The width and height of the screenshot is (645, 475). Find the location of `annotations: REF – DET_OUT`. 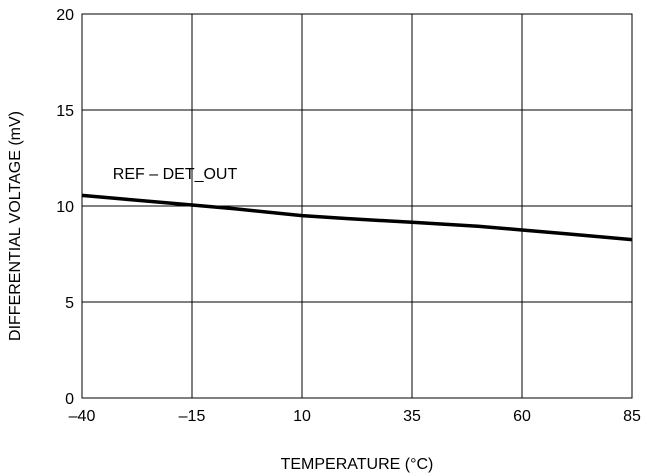

annotations: REF – DET_OUT is located at coordinates (175, 174).